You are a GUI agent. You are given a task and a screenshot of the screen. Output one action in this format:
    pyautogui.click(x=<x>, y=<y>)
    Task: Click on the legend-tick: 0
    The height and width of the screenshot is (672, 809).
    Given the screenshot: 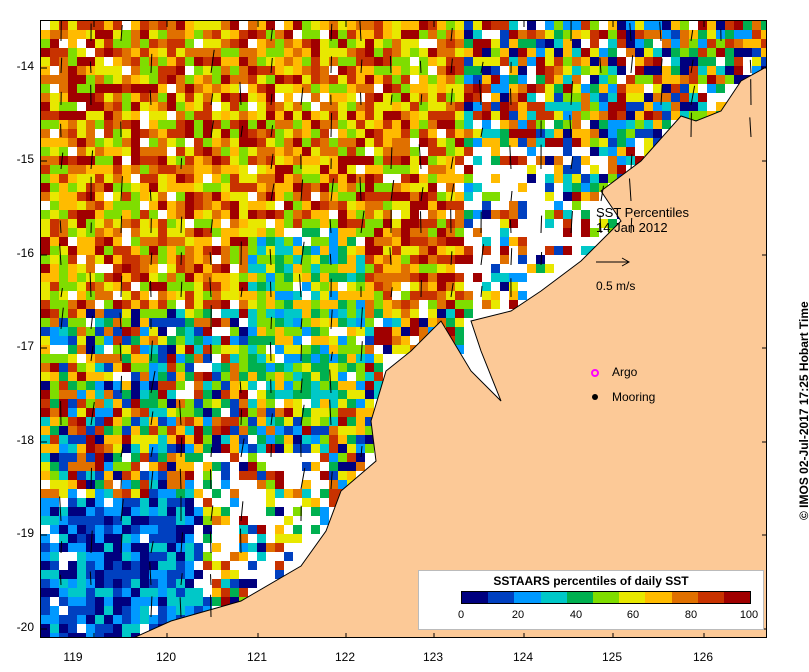 What is the action you would take?
    pyautogui.click(x=461, y=615)
    